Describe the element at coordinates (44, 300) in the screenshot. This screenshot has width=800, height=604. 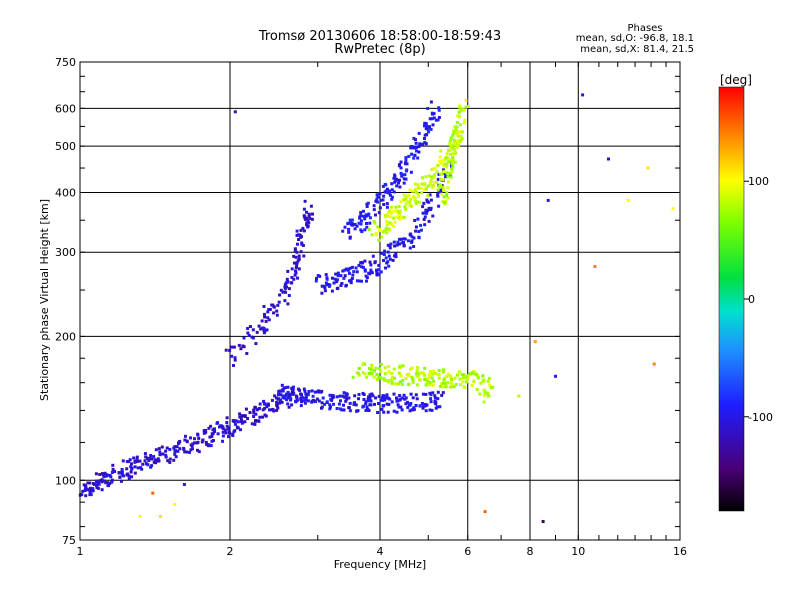
I see `y-axis-label: Stationary phase Virtual Height [km]` at that location.